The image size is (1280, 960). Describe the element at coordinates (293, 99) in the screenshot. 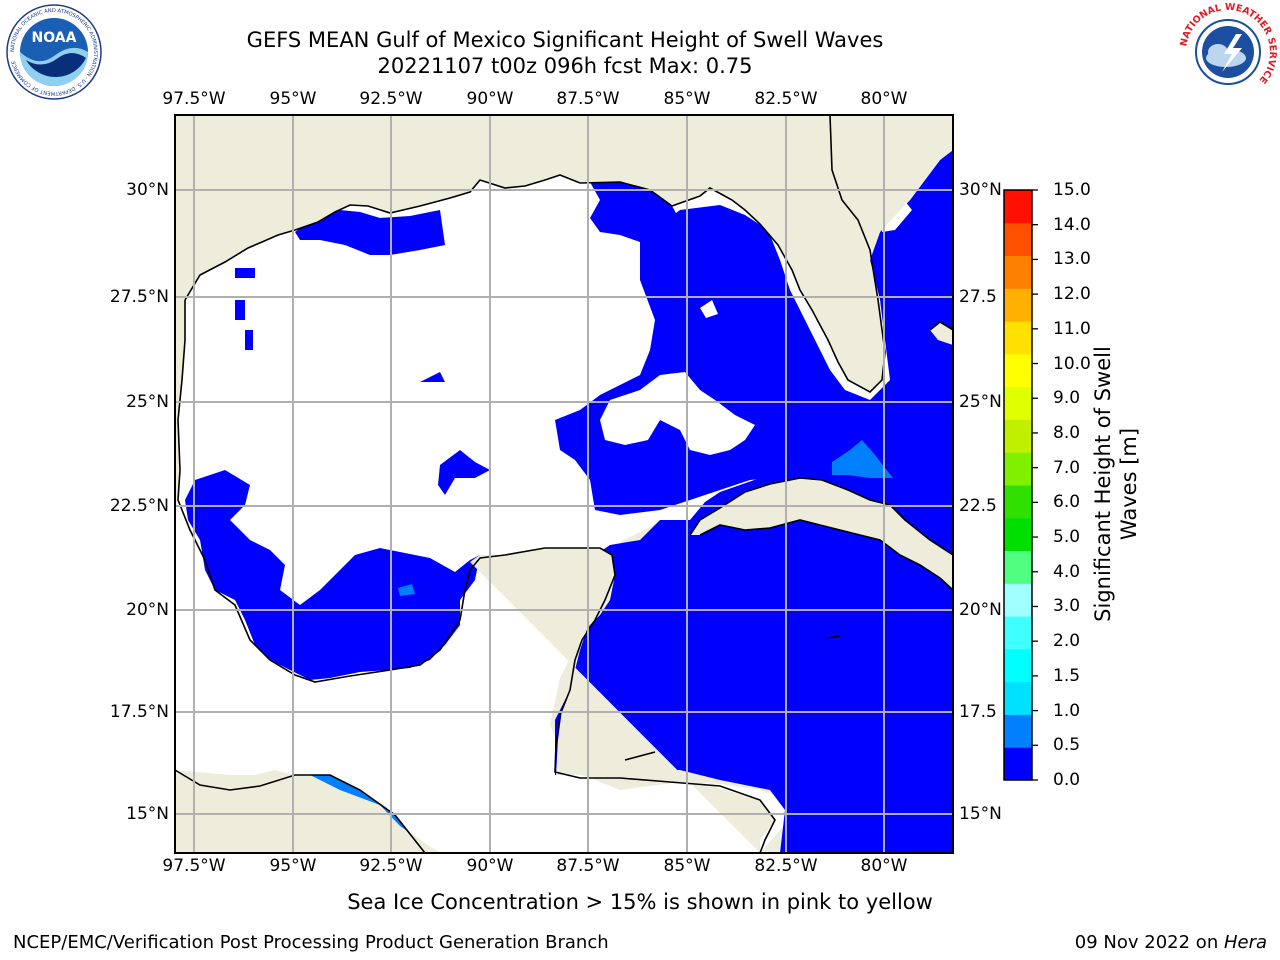

I see `lon-label-top: 95°W` at that location.